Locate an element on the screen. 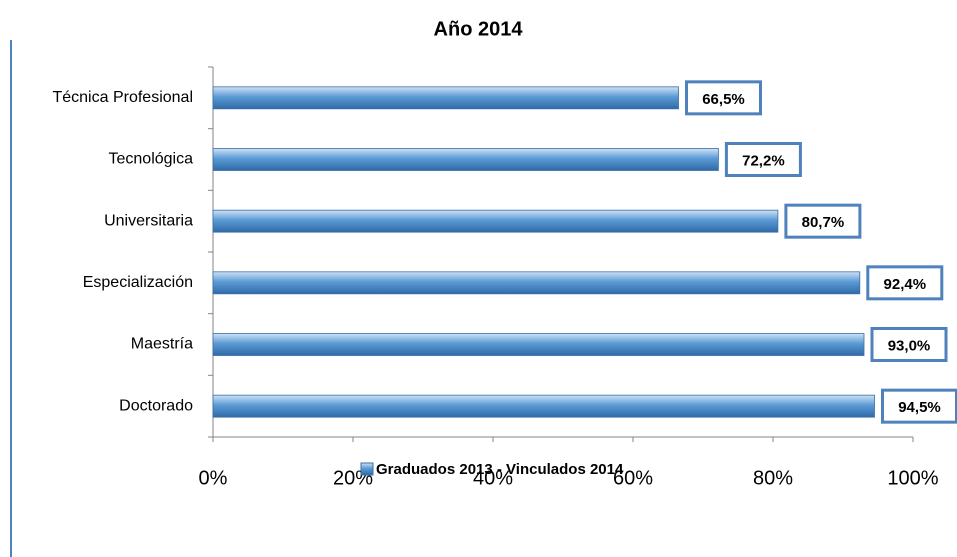 The height and width of the screenshot is (557, 957). value-label: 66,5% is located at coordinates (723, 99).